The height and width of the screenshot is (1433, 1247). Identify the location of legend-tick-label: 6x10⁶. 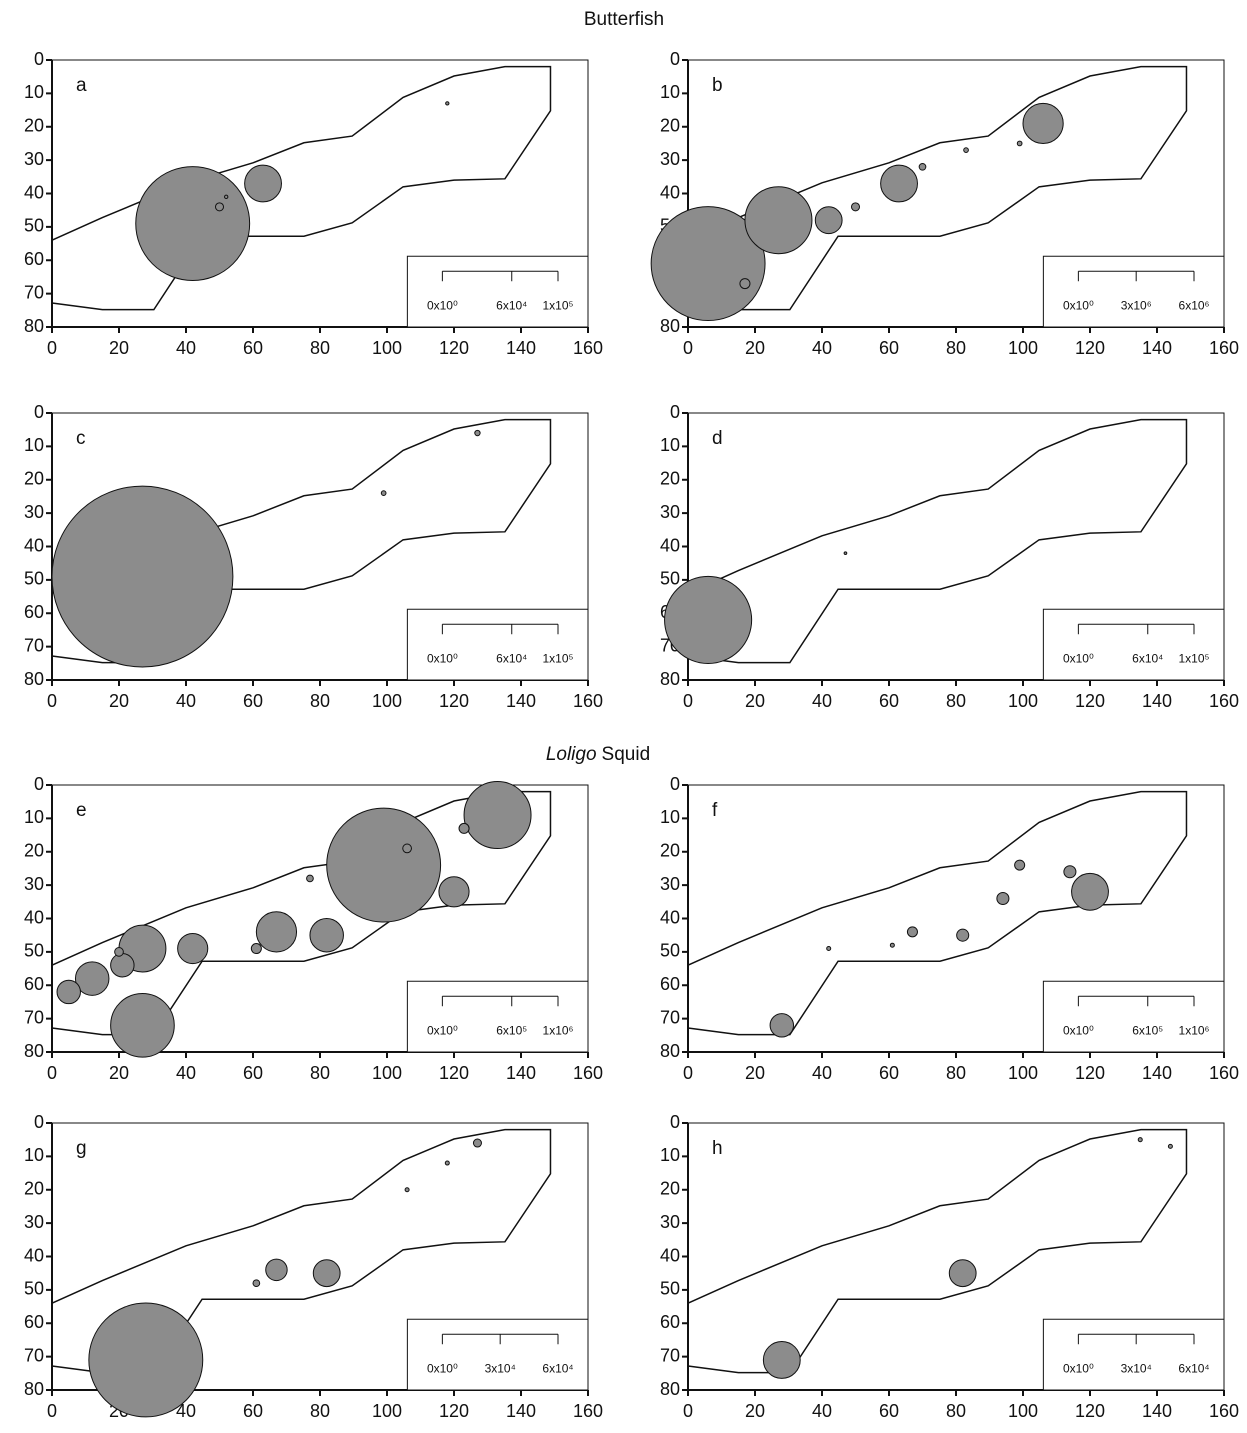
(1194, 305).